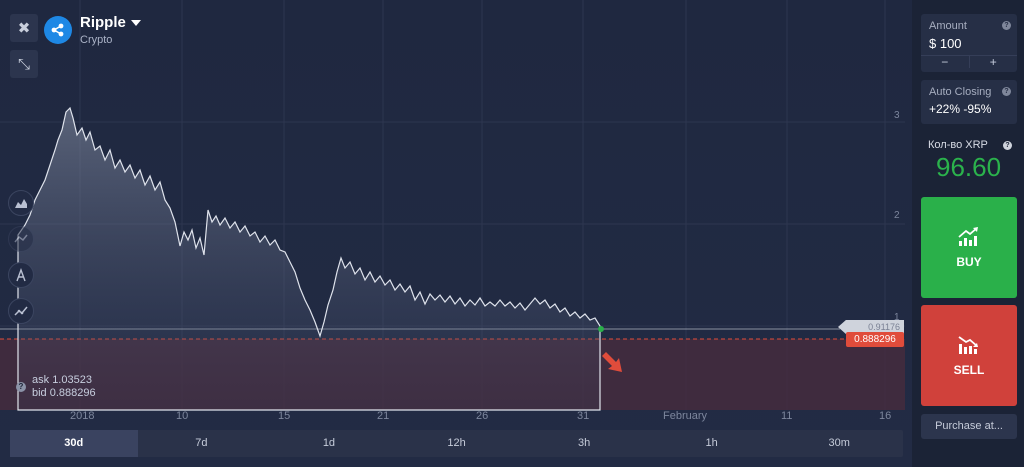 The width and height of the screenshot is (1024, 467). I want to click on indicators-icon, so click(21, 311).